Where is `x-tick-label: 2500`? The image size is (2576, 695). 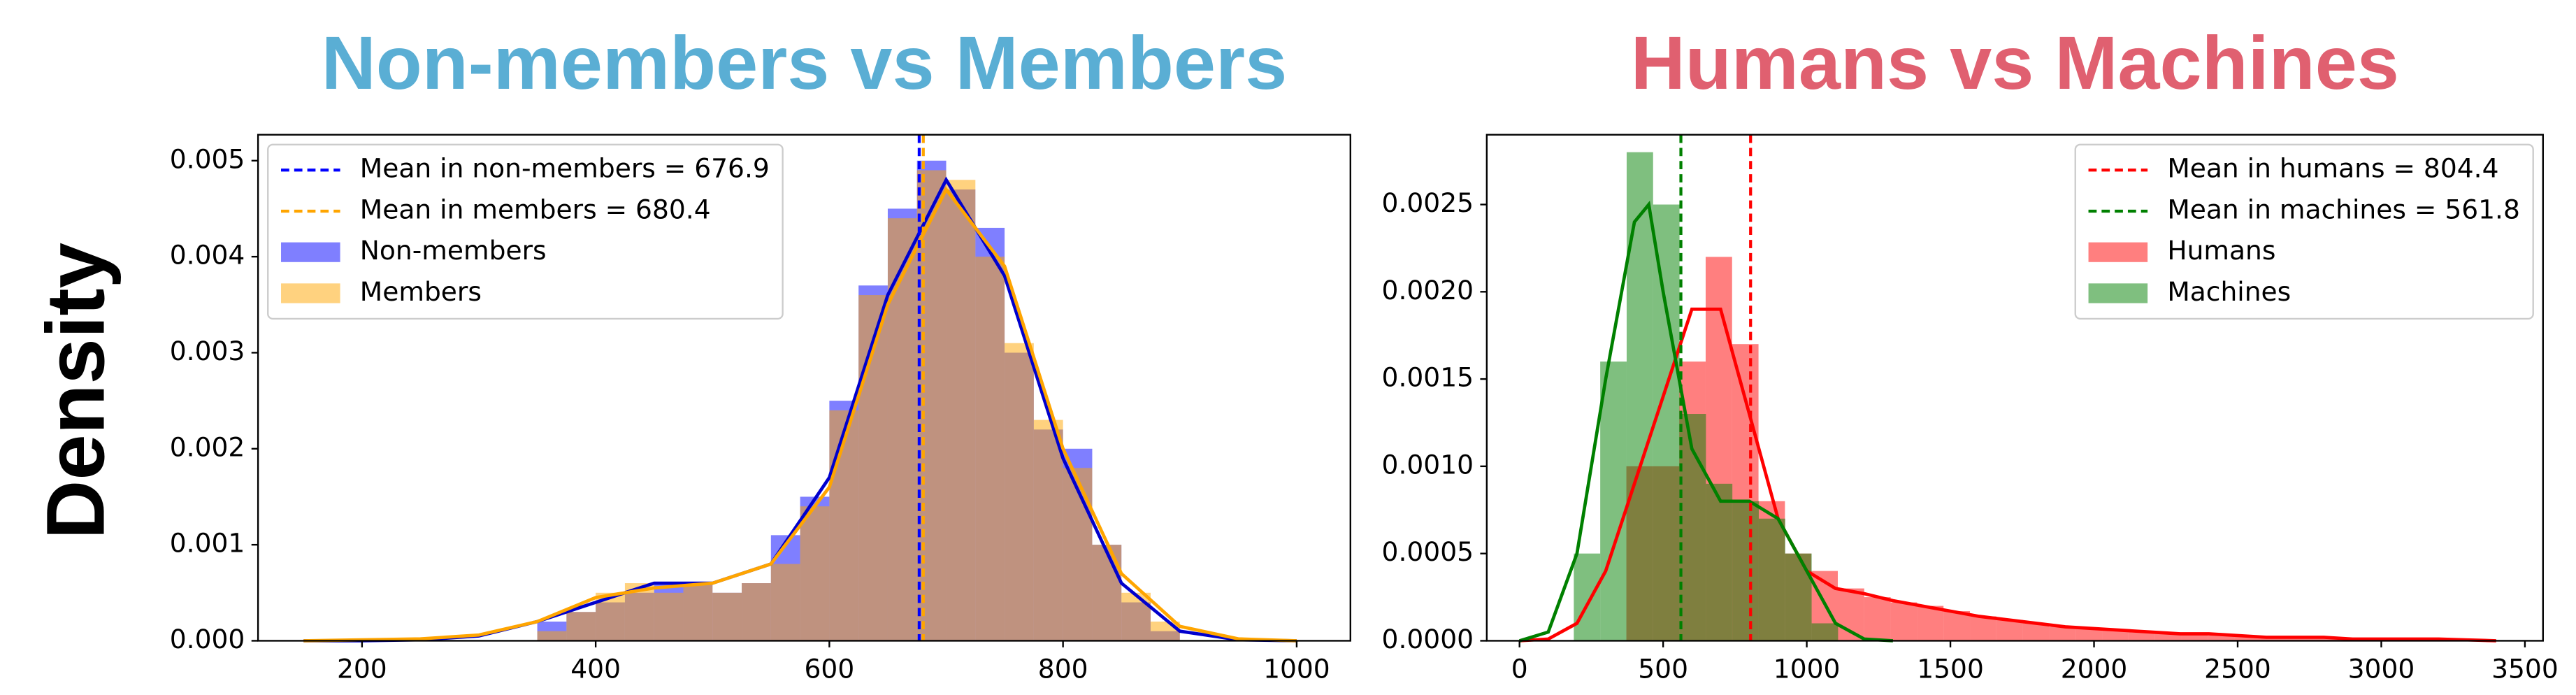
x-tick-label: 2500 is located at coordinates (2237, 668).